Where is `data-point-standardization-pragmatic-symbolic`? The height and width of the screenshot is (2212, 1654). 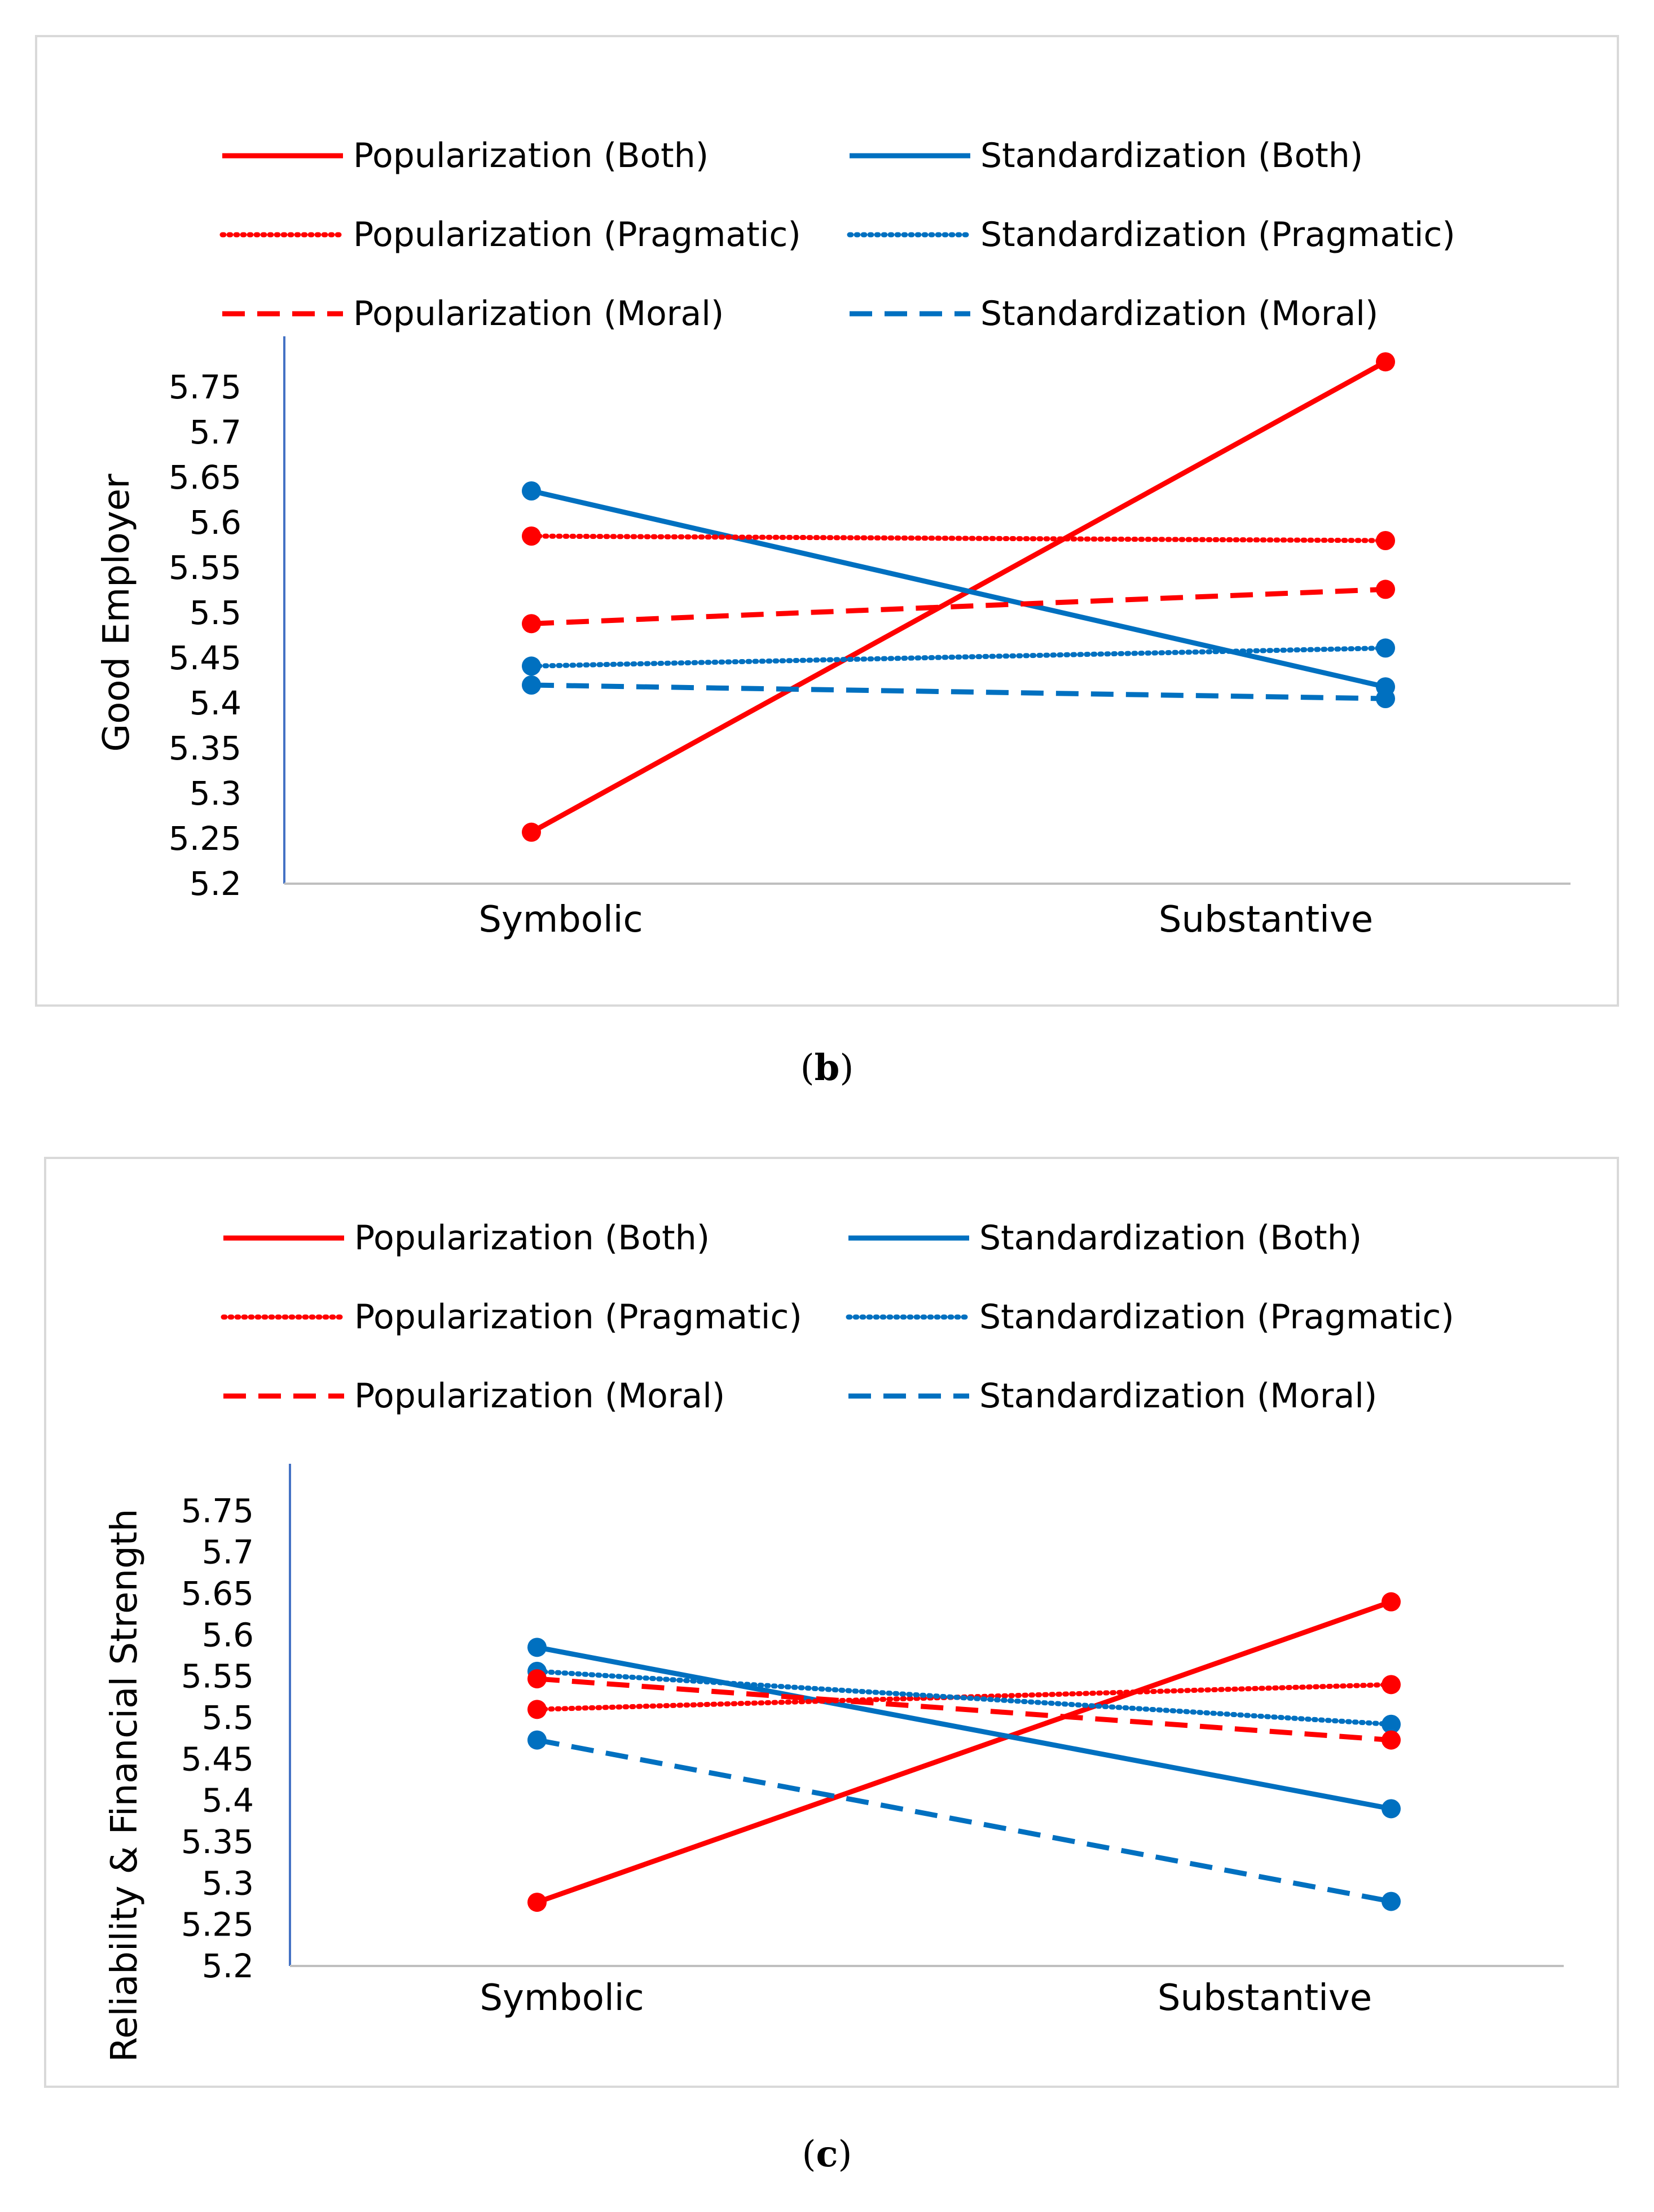
data-point-standardization-pragmatic-symbolic is located at coordinates (531, 666).